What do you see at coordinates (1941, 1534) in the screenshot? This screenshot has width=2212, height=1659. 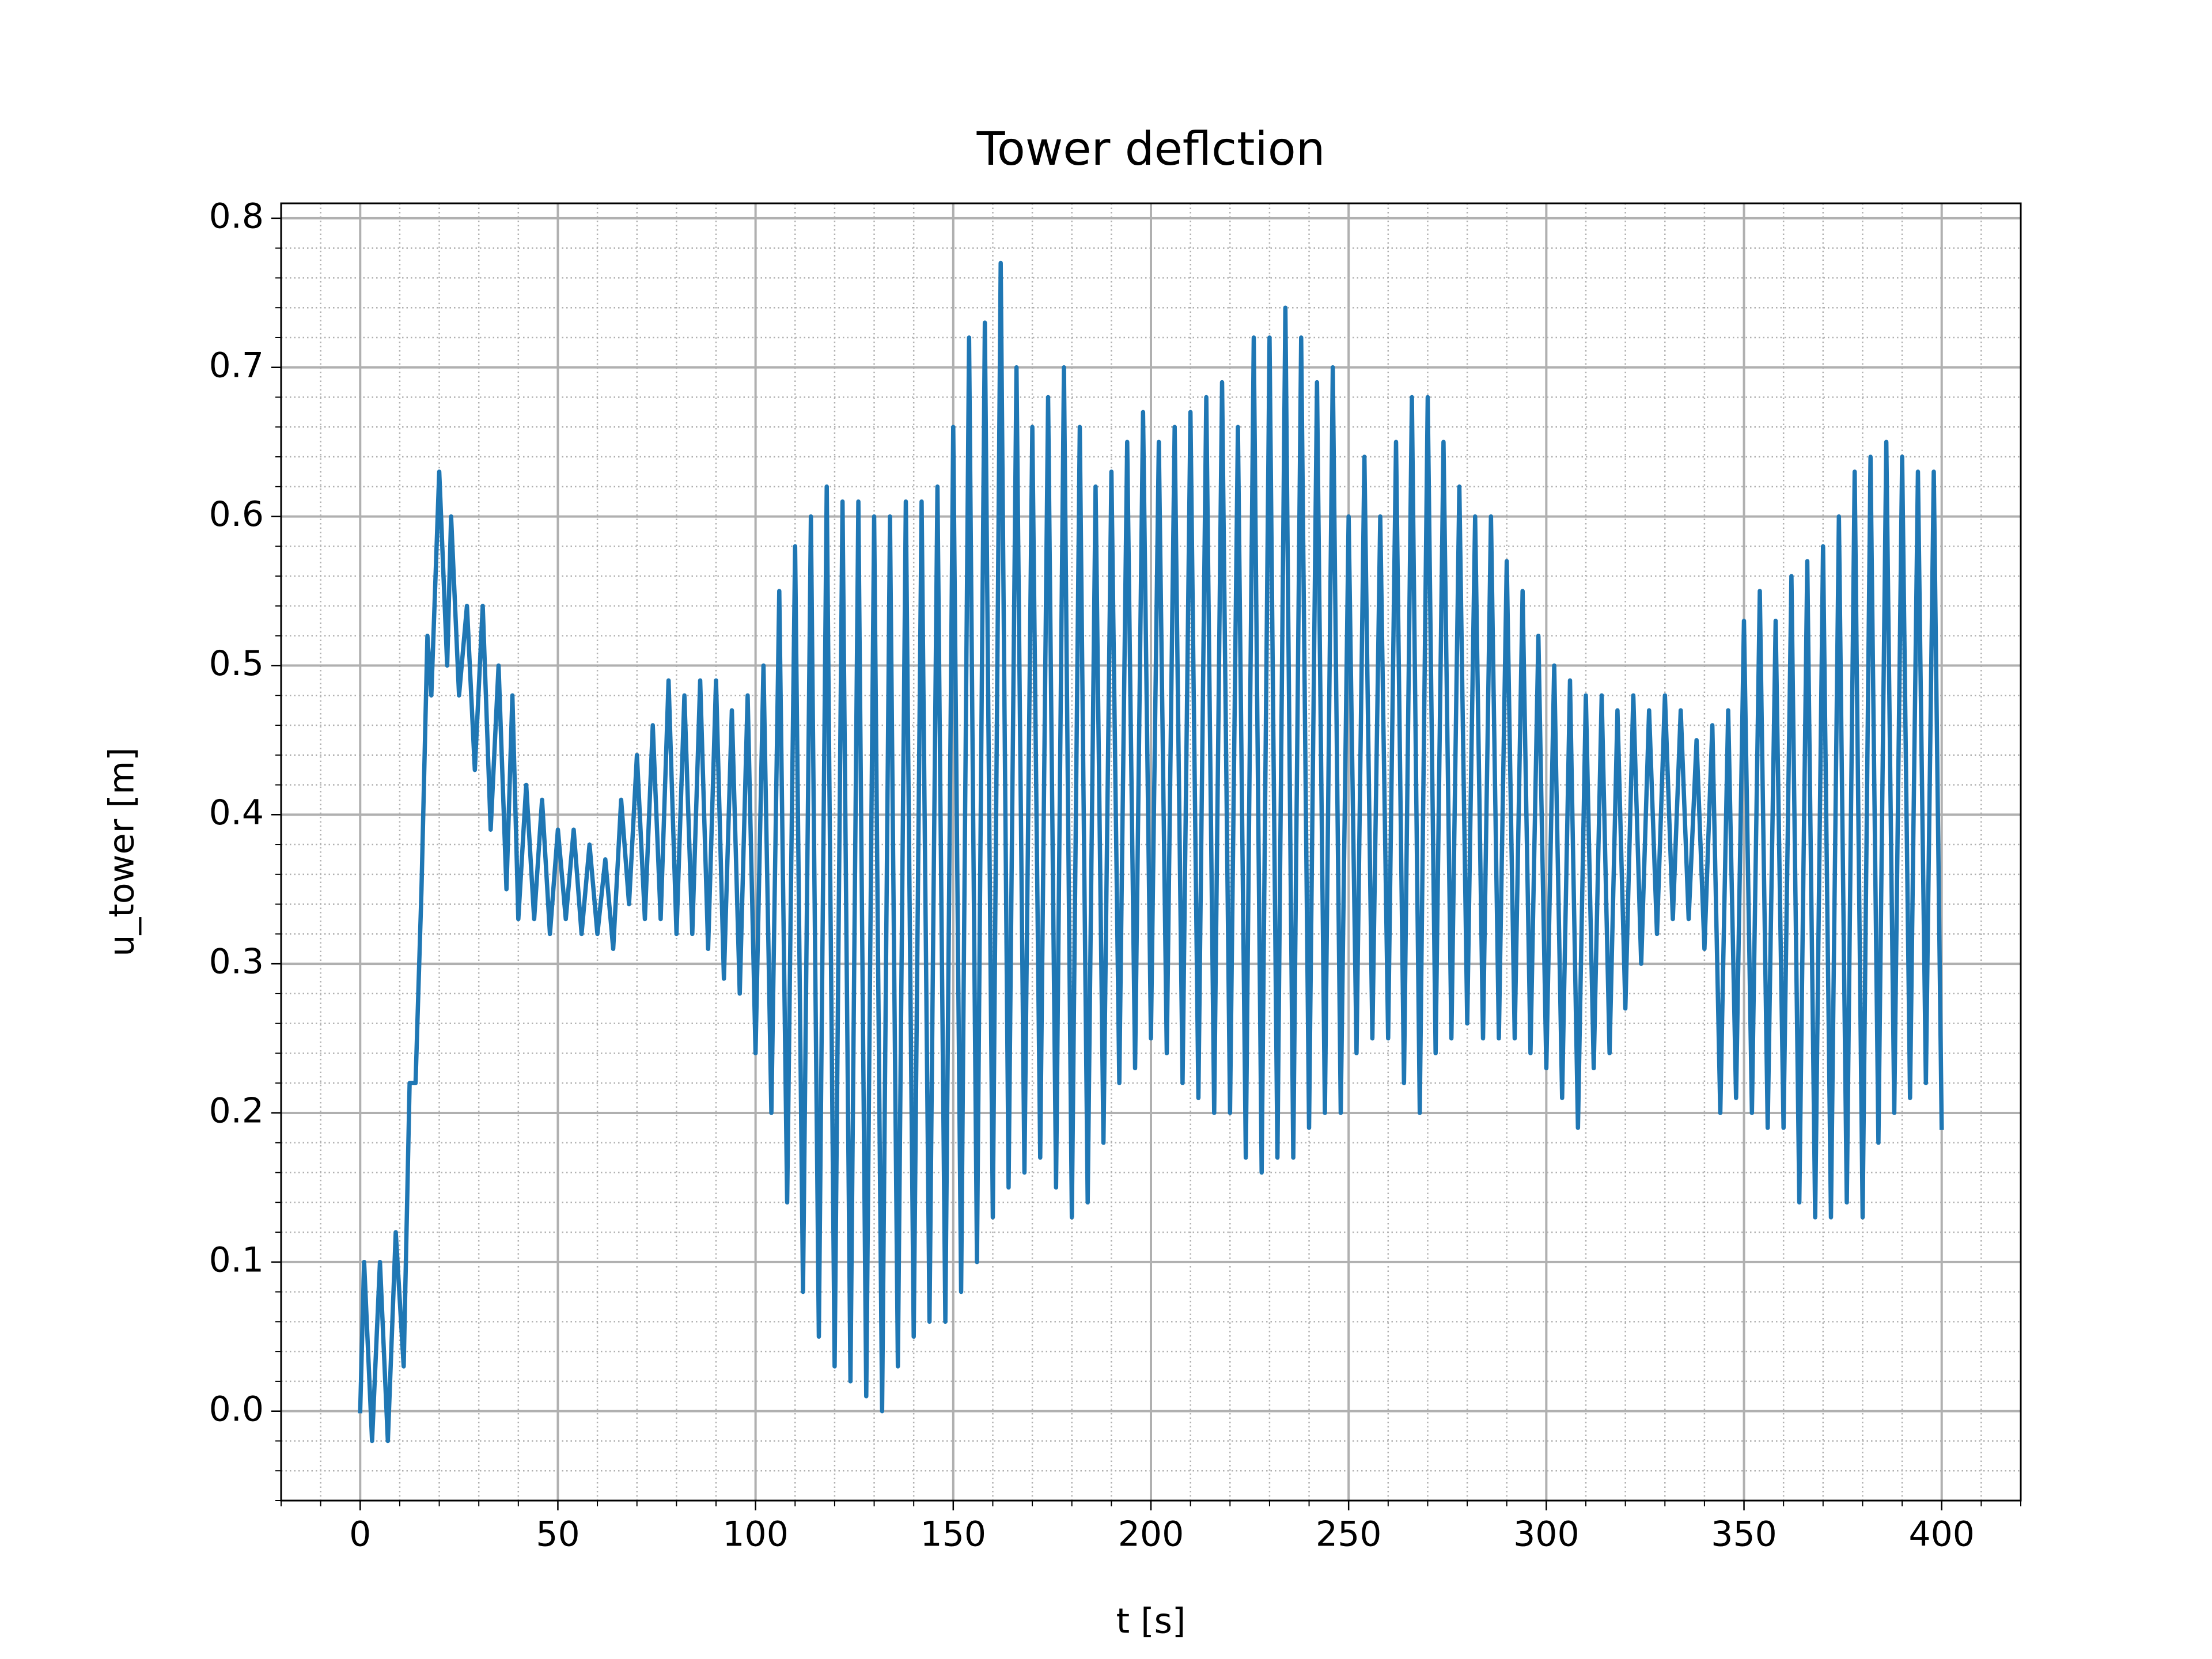 I see `x-tick-label: 400` at bounding box center [1941, 1534].